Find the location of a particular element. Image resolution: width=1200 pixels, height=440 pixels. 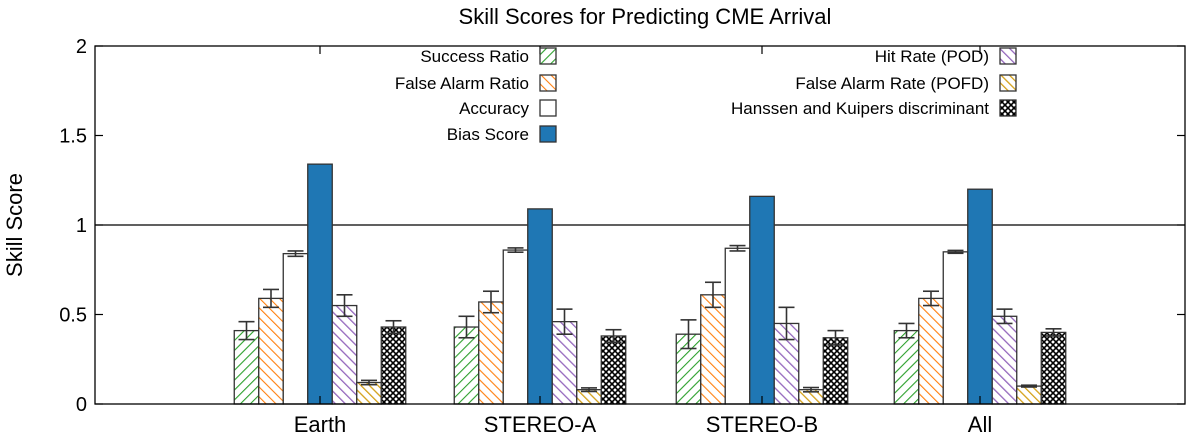

legend-label-hit-rate-pod: Hit Rate (POD) is located at coordinates (932, 56).